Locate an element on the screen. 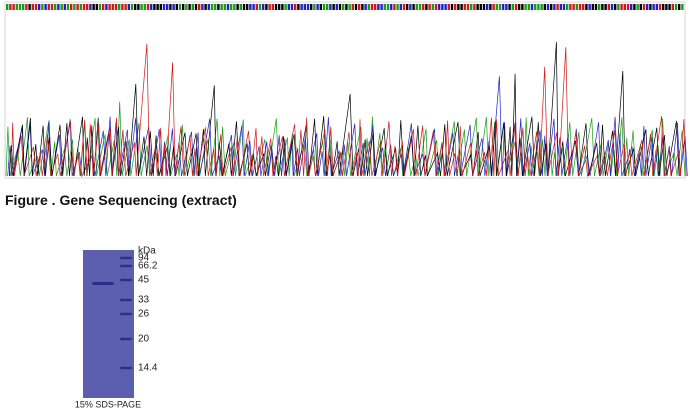 The height and width of the screenshot is (418, 690). marker-label: 66.2 is located at coordinates (148, 266).